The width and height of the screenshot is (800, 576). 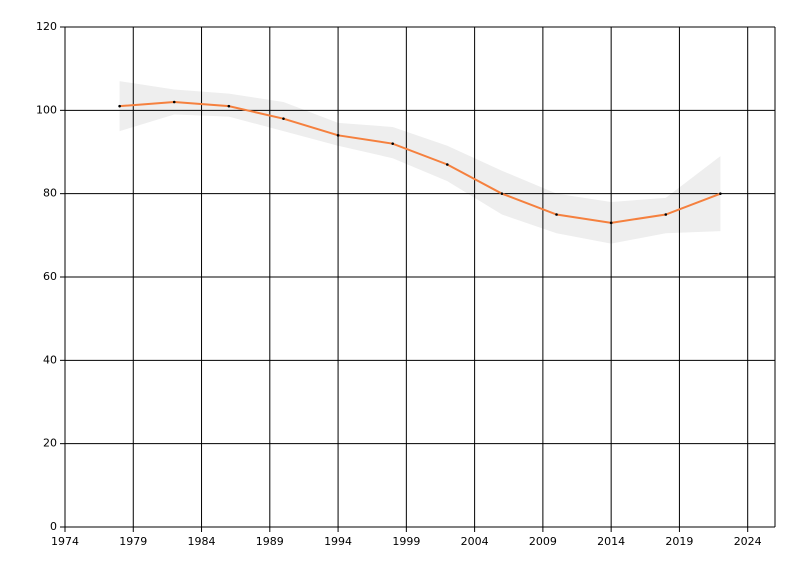 I want to click on y-tick-label: 0, so click(x=53, y=526).